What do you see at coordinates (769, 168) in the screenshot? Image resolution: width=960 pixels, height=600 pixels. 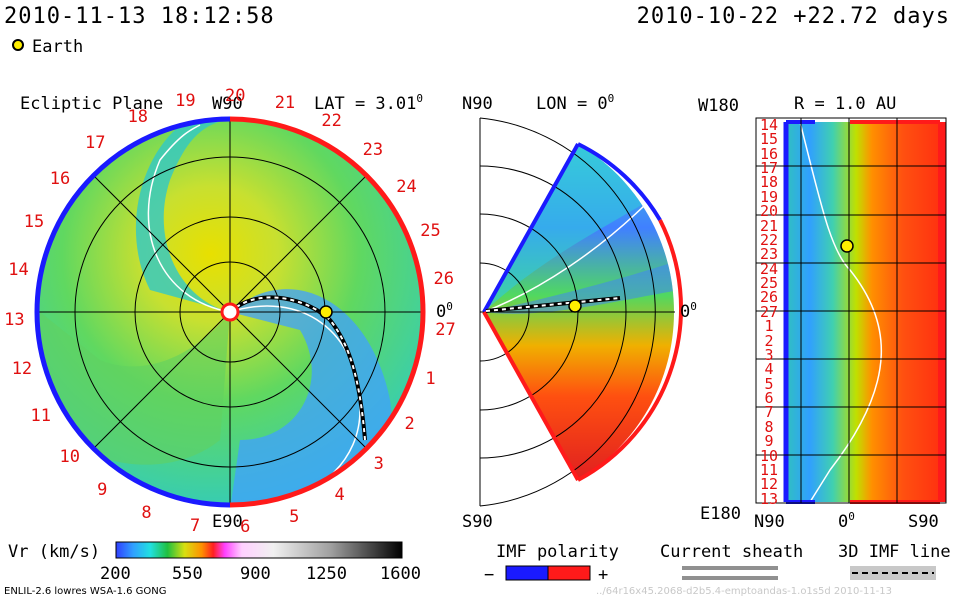 I see `radial-row-label: 17` at bounding box center [769, 168].